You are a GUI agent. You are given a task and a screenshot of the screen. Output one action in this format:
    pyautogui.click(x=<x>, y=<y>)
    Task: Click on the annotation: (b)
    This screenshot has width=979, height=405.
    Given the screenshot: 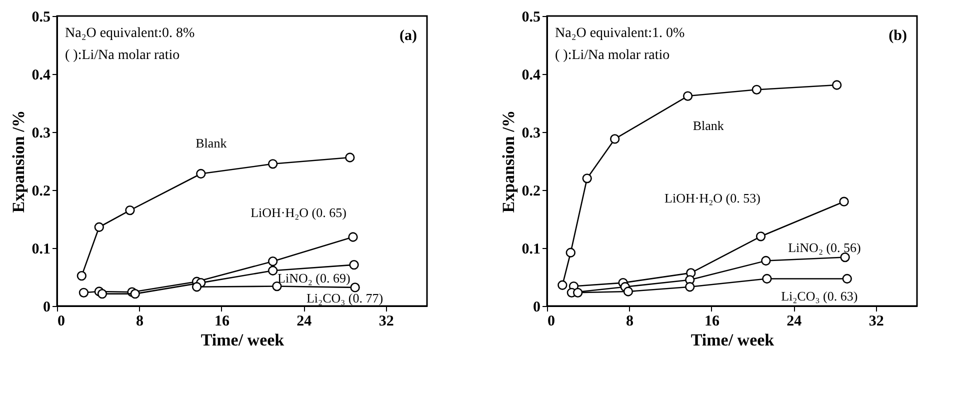 What is the action you would take?
    pyautogui.click(x=897, y=36)
    